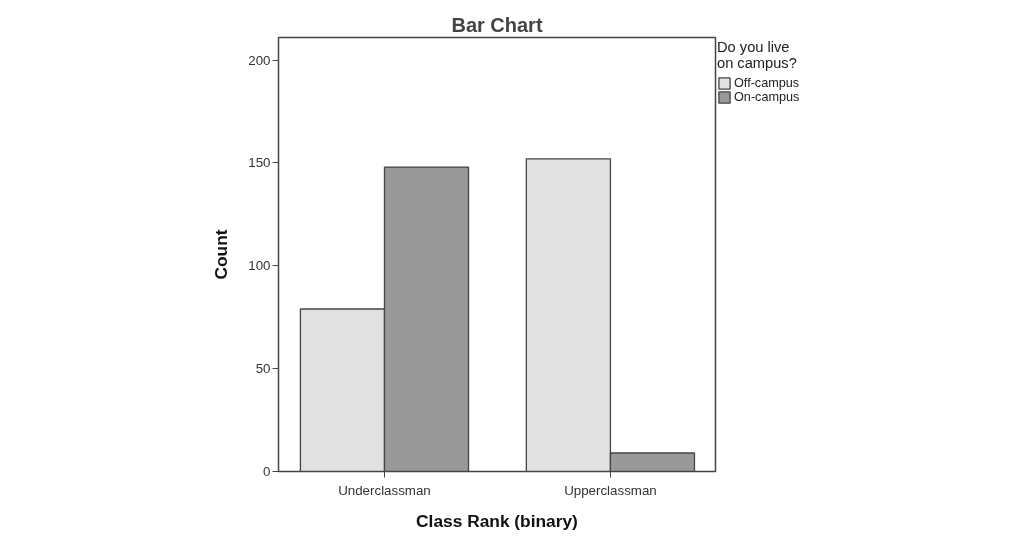 This screenshot has width=1024, height=538. Describe the element at coordinates (767, 97) in the screenshot. I see `legend-label: On-campus` at that location.